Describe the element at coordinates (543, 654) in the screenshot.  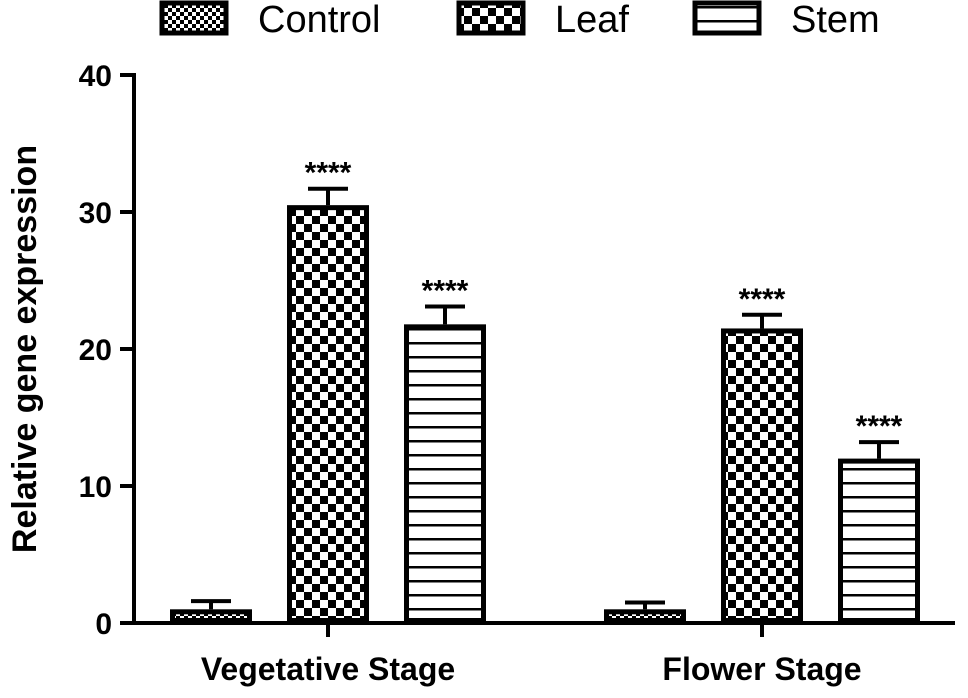
I see `x-axis: Vegetative Stage Flower Stage` at that location.